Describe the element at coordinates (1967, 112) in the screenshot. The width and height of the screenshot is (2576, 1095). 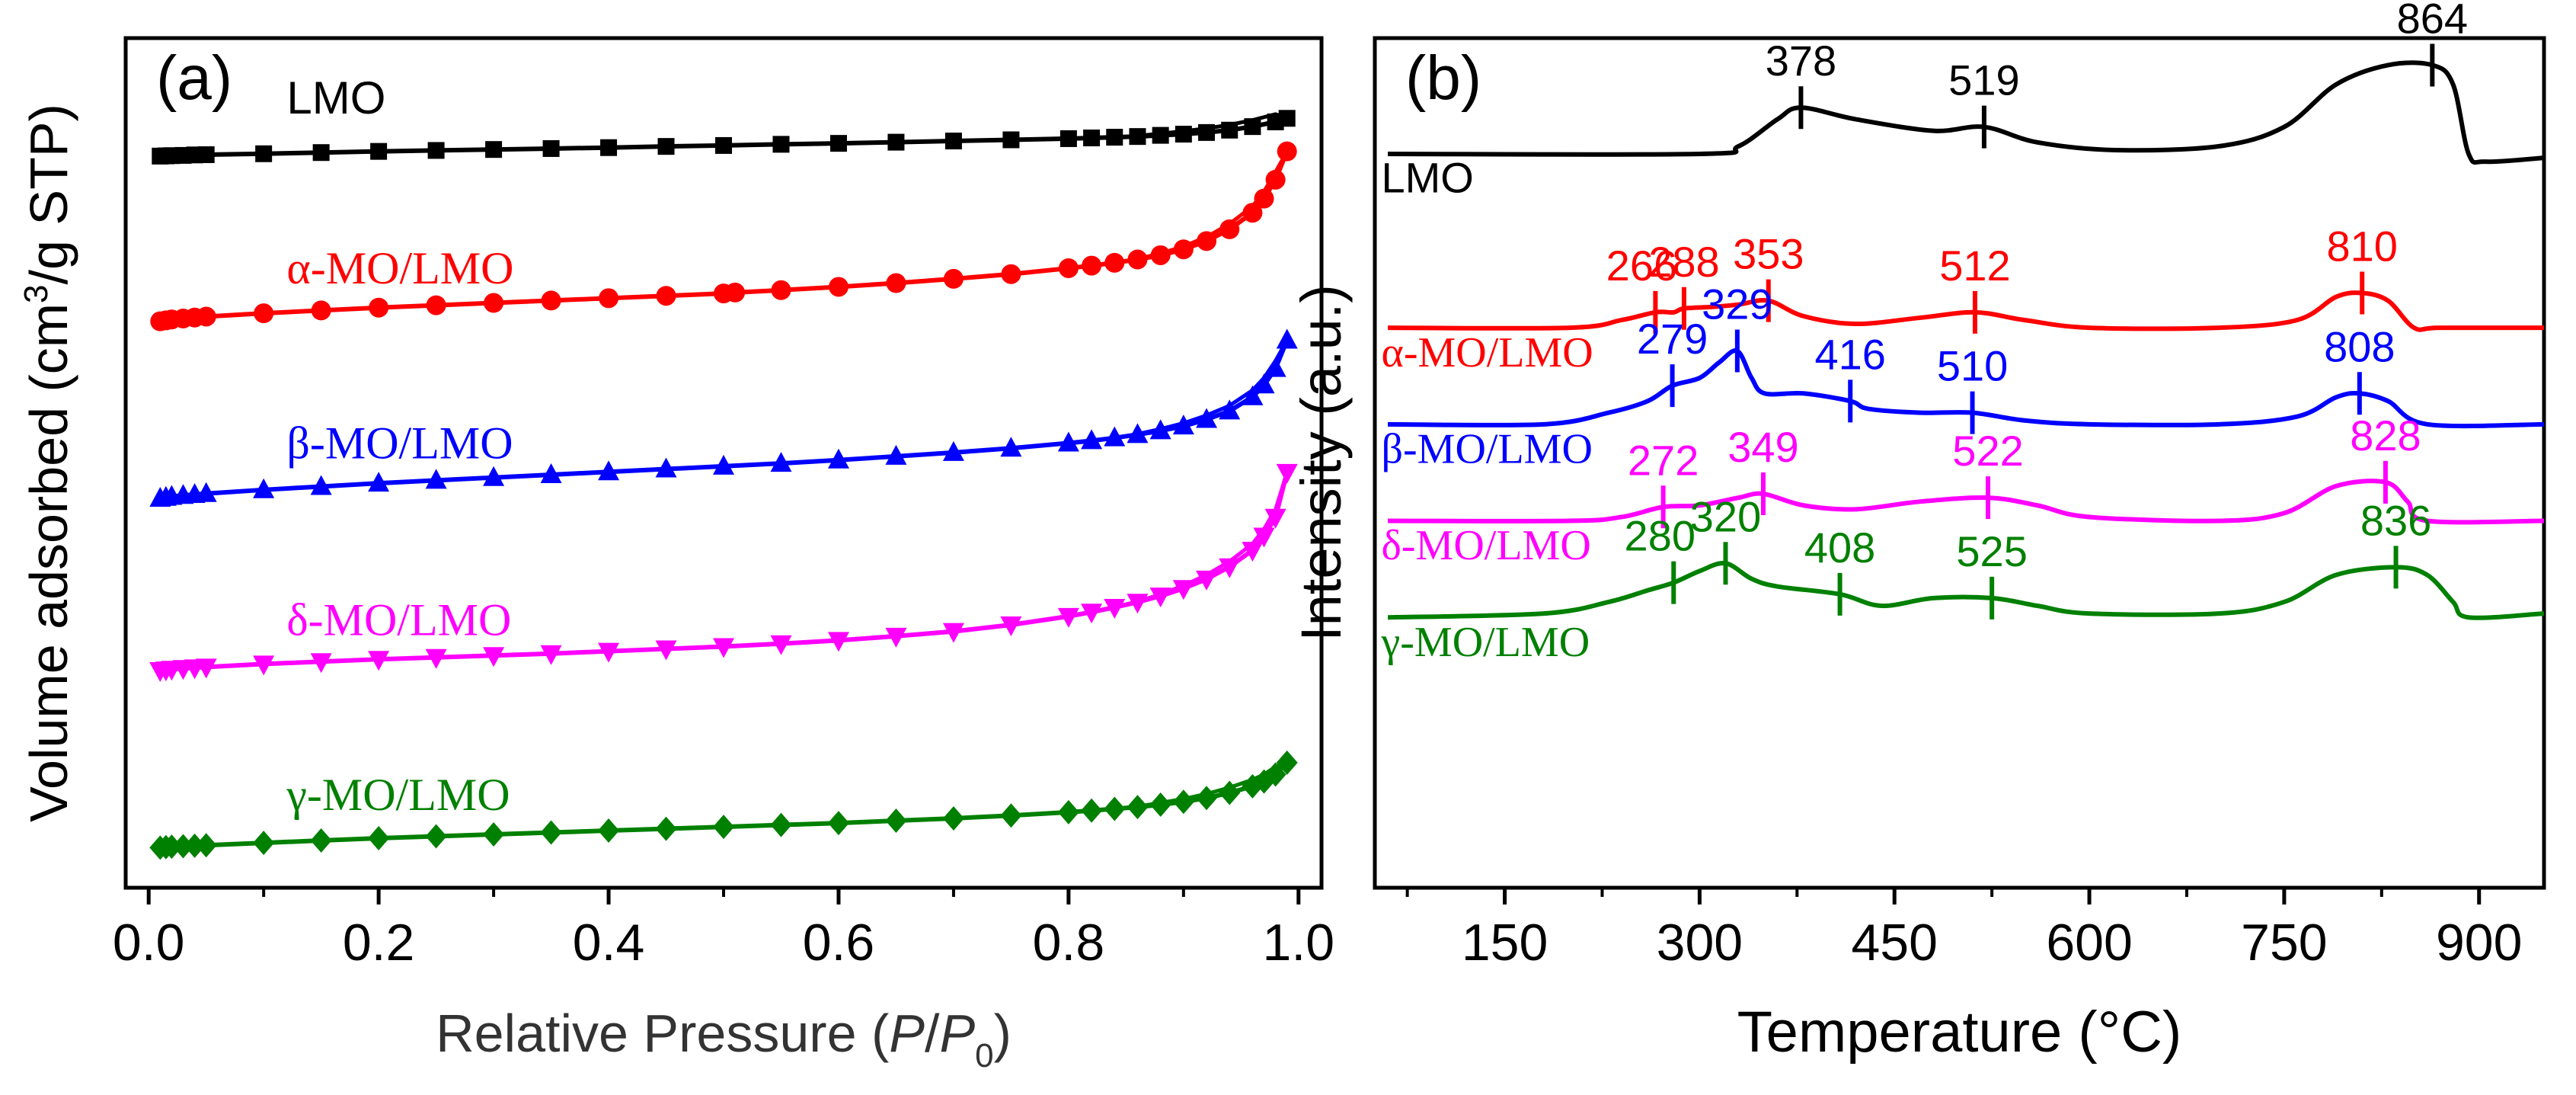
I see `series-line` at that location.